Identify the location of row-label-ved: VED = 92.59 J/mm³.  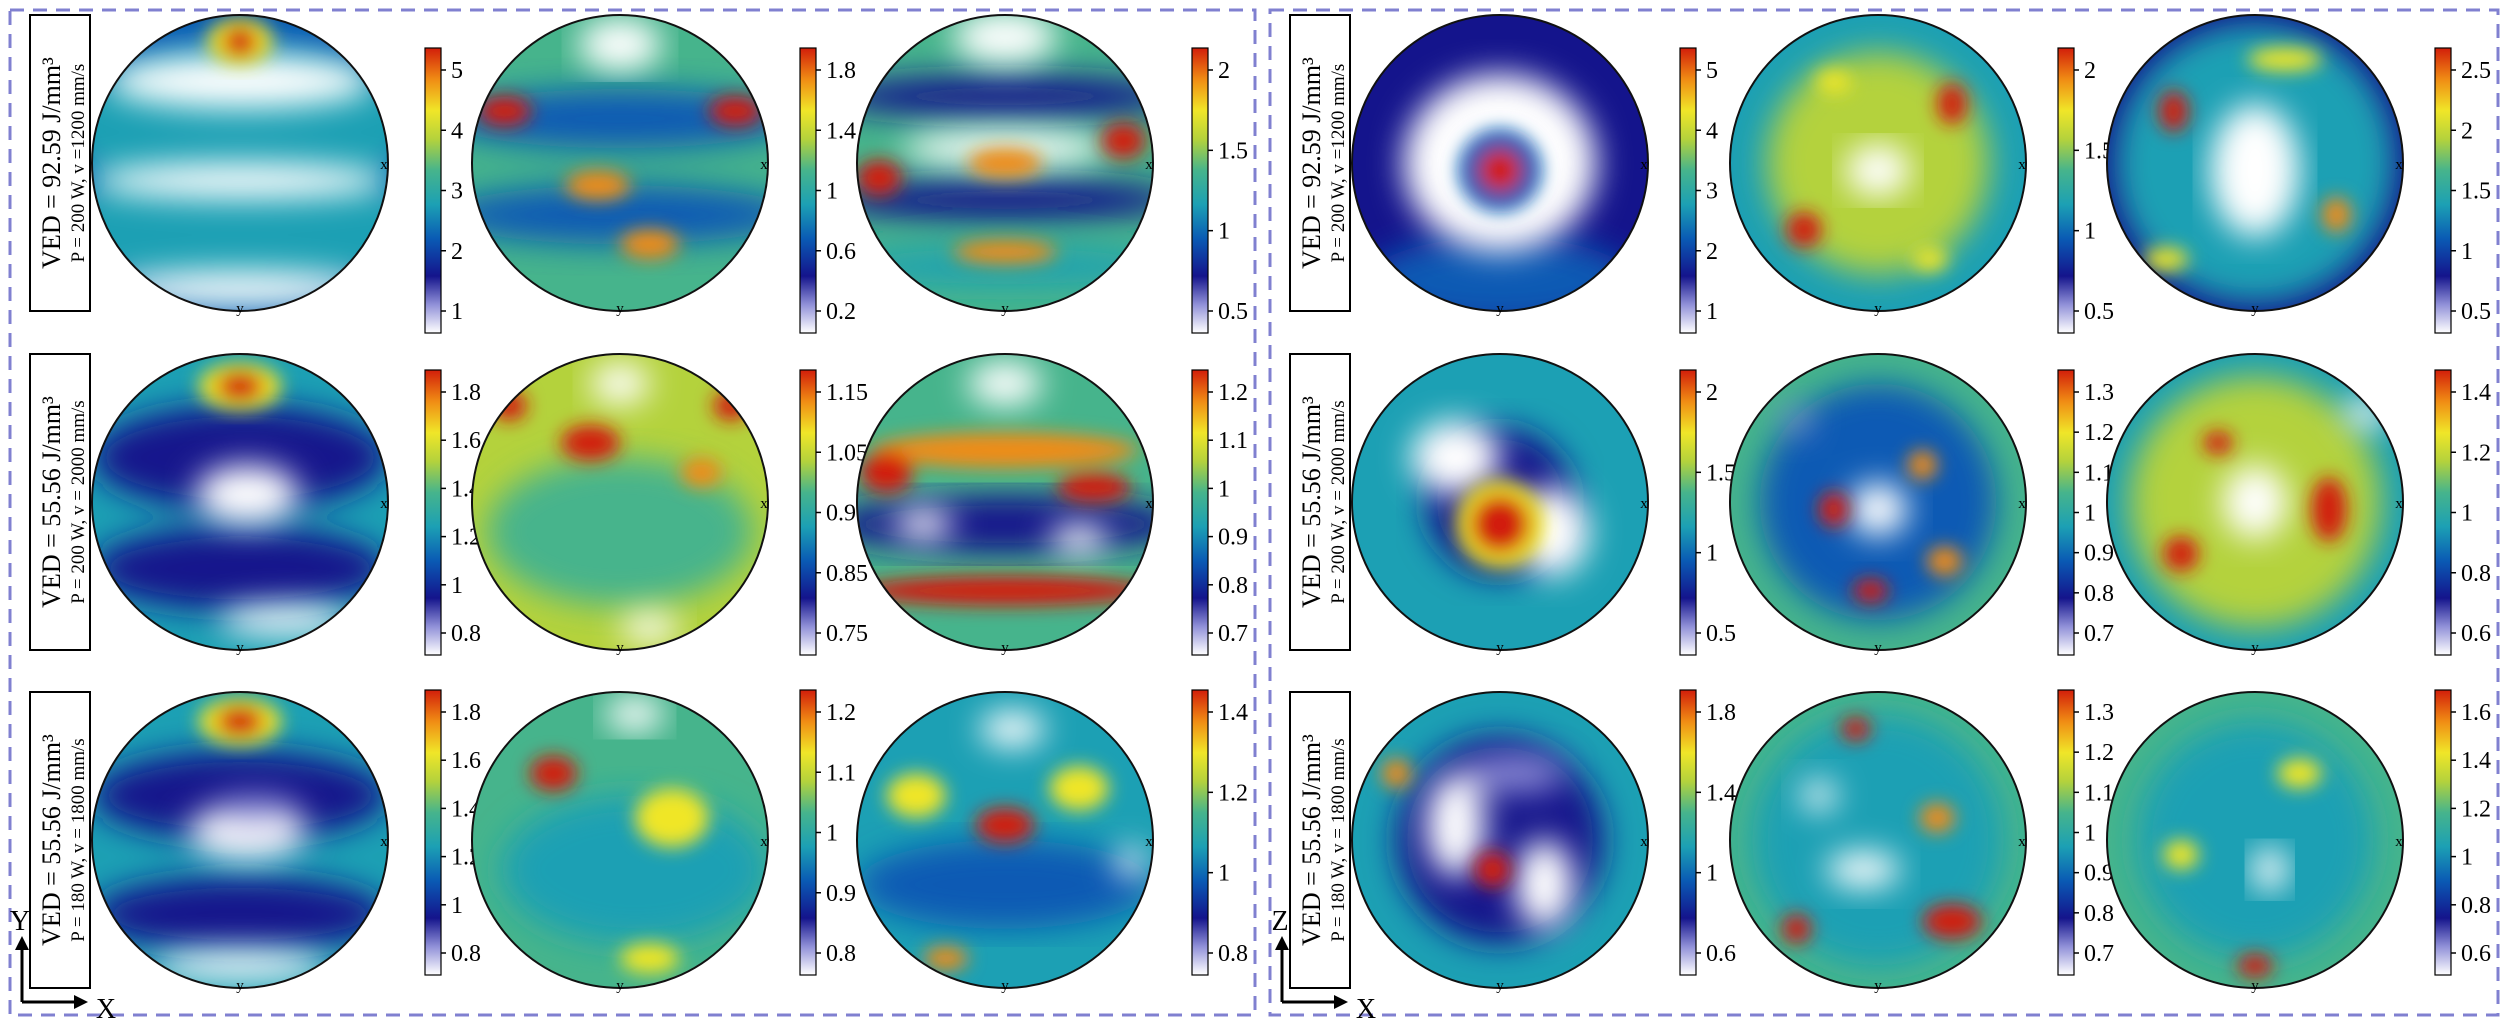
(51, 163).